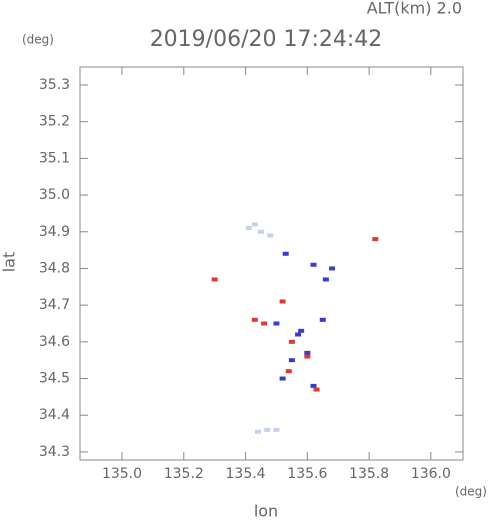  Describe the element at coordinates (9, 262) in the screenshot. I see `y-axis-label: lat` at that location.